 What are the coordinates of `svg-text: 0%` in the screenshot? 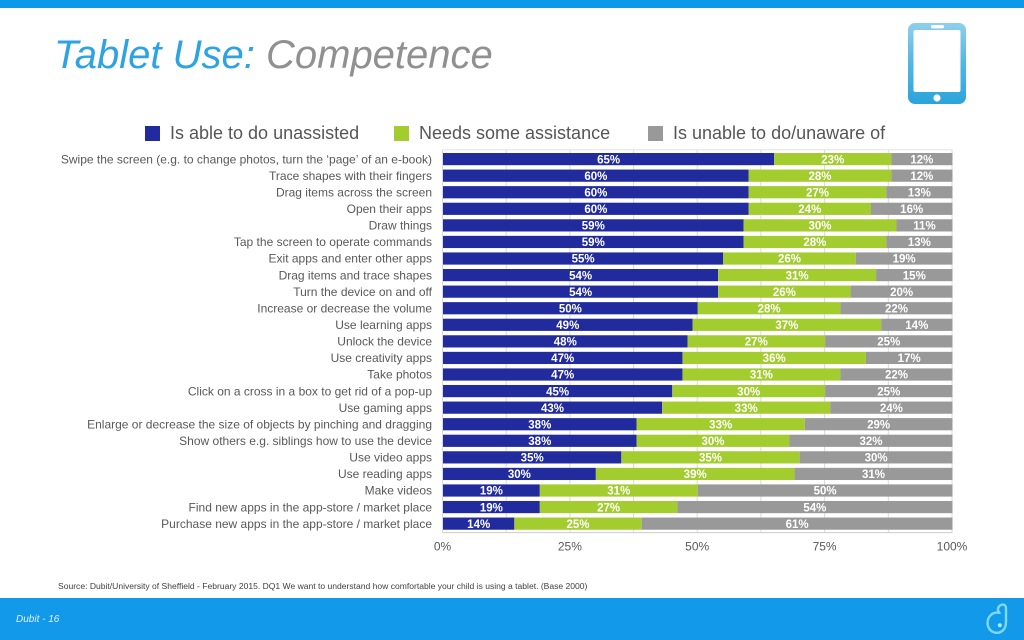 It's located at (443, 546).